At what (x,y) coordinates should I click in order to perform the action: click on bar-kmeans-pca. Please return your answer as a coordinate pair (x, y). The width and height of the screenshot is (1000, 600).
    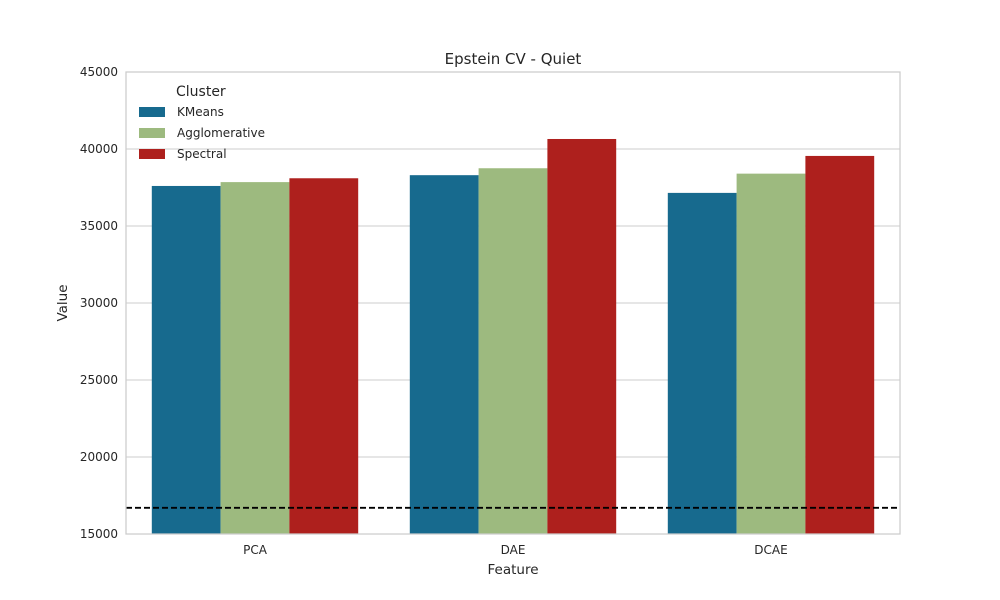
    Looking at the image, I should click on (186, 359).